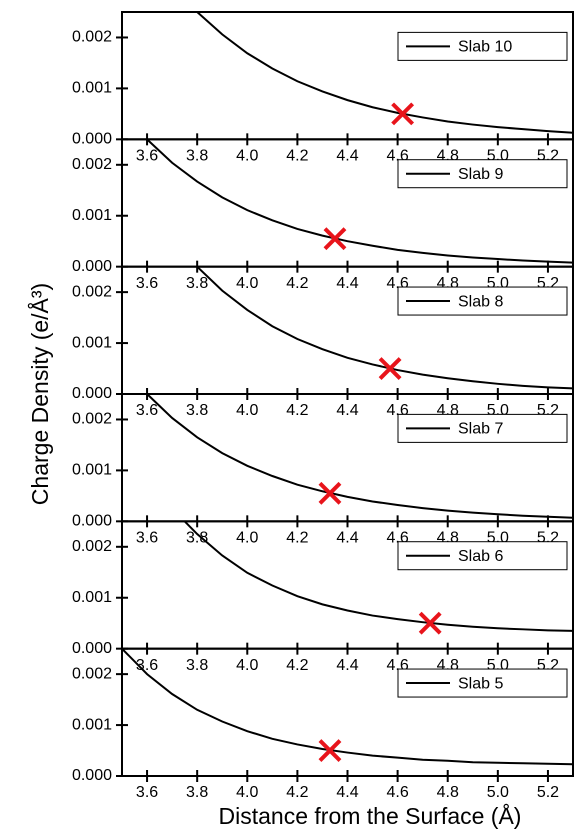  Describe the element at coordinates (370, 815) in the screenshot. I see `x-axis-title: Distance from the Surface (Å)` at that location.